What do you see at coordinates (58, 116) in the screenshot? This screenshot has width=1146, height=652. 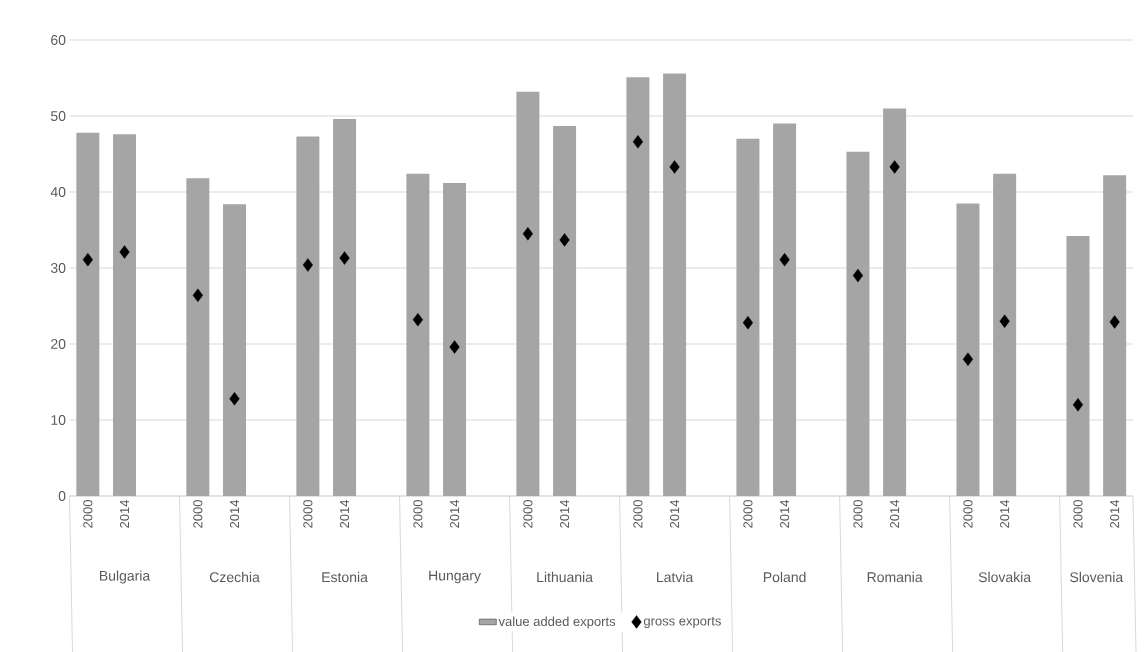 I see `y-tick-label: 50` at bounding box center [58, 116].